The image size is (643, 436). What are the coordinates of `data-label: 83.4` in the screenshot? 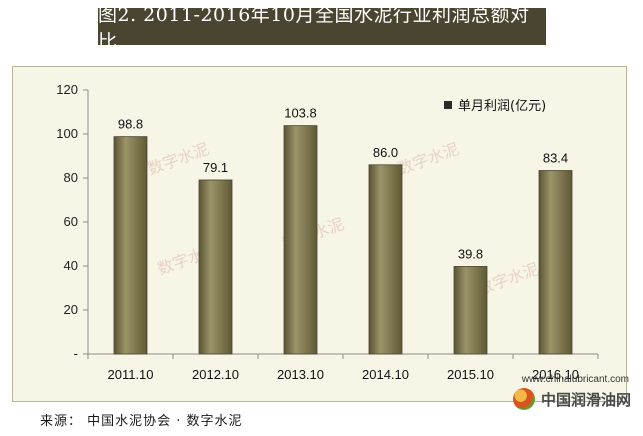 It's located at (555, 158).